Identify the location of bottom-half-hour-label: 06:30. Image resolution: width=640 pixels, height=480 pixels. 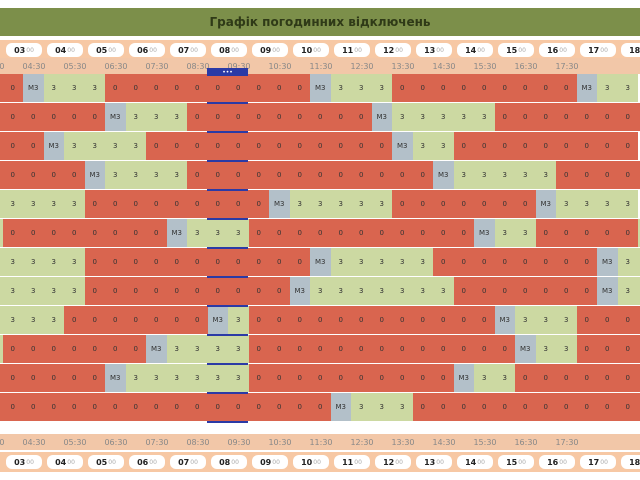
(116, 442).